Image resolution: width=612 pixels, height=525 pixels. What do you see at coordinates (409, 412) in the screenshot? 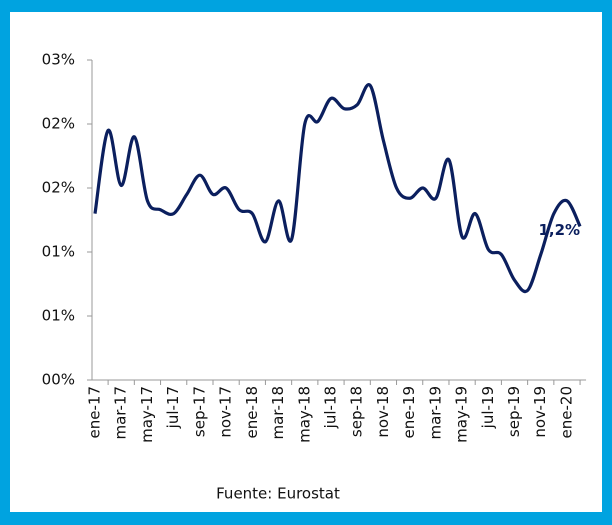
I see `x-tick-label: ene-19` at bounding box center [409, 412].